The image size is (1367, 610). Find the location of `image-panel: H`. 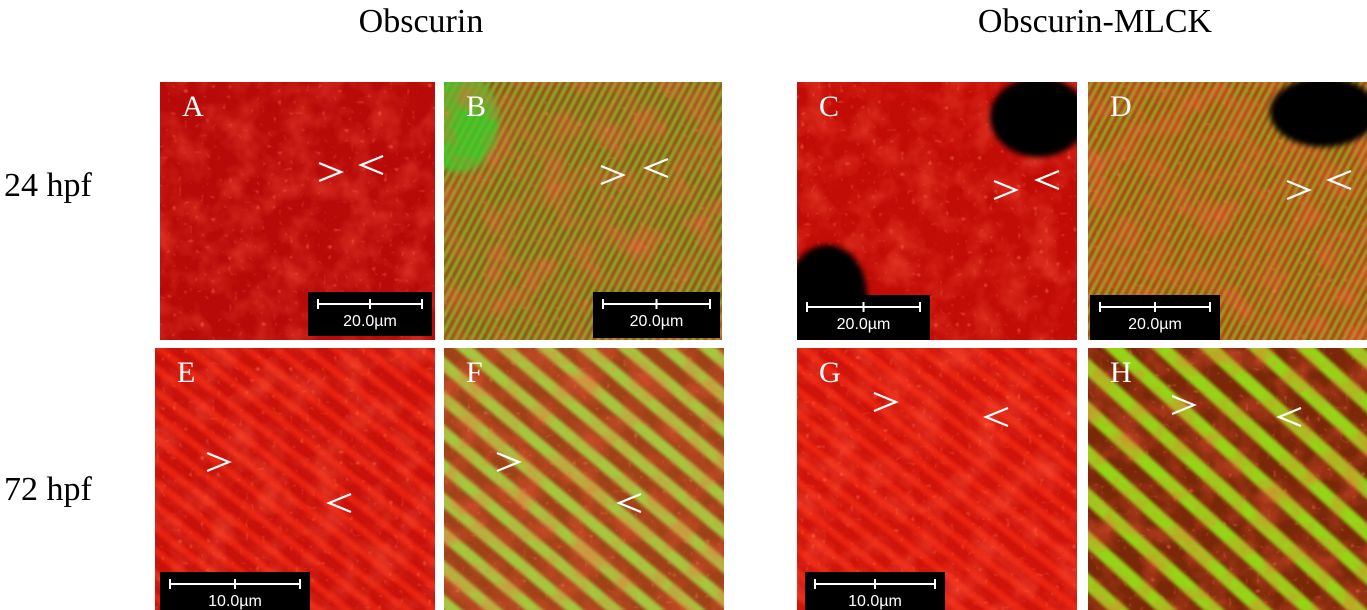

image-panel: H is located at coordinates (1227, 479).